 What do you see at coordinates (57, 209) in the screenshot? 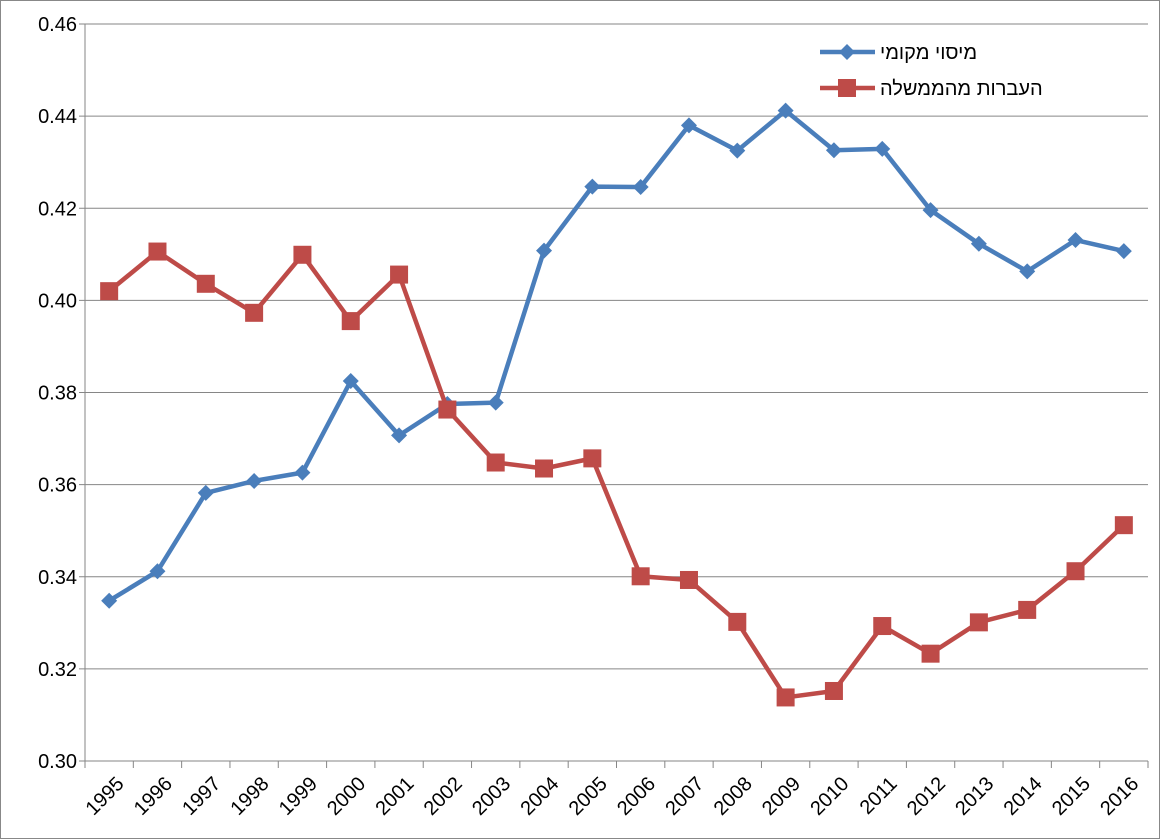
I see `y-tick-label: 0.42` at bounding box center [57, 209].